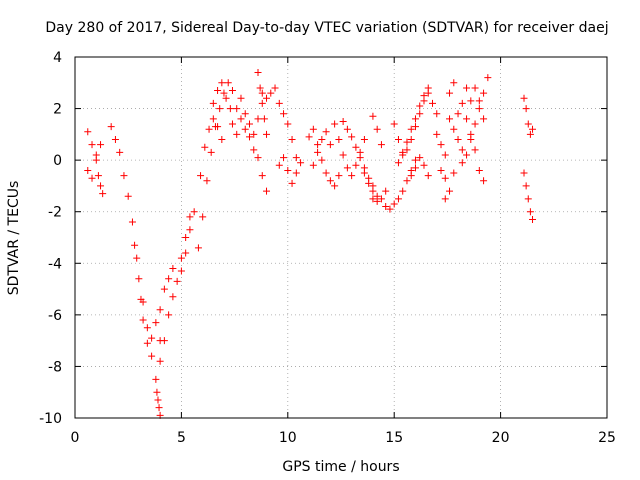 The width and height of the screenshot is (640, 480). I want to click on y-axis-label: SDTVAR / TECUs, so click(14, 238).